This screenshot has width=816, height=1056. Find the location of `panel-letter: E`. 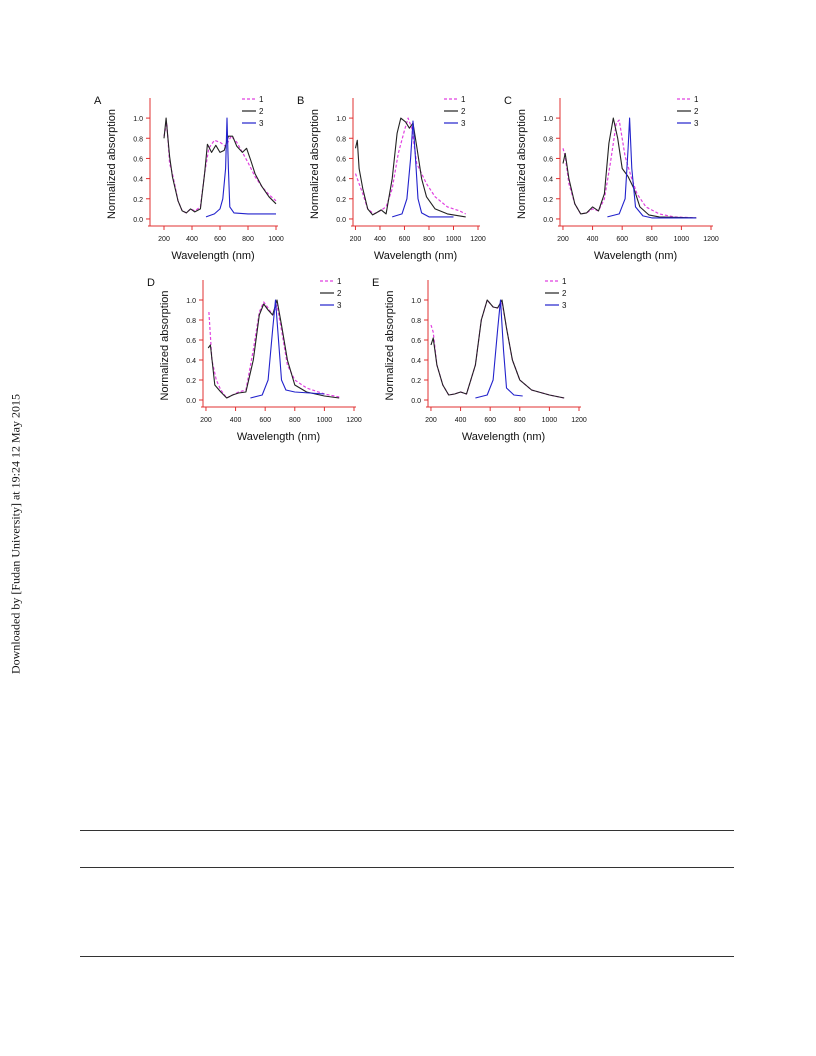

panel-letter: E is located at coordinates (375, 283).